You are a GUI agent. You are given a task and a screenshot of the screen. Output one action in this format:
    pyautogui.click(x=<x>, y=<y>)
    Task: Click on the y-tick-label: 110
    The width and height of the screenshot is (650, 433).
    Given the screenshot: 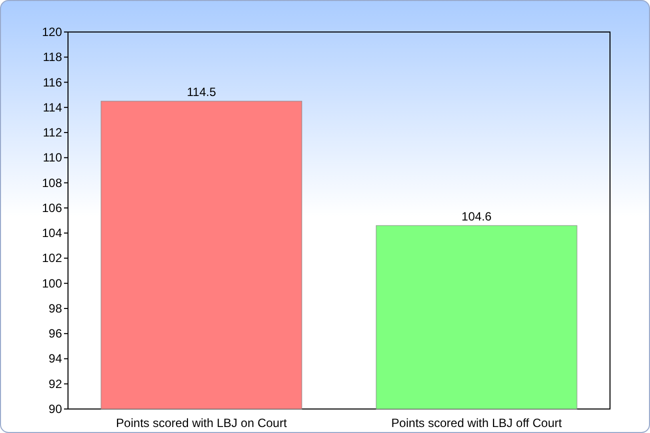 What is the action you would take?
    pyautogui.click(x=52, y=157)
    